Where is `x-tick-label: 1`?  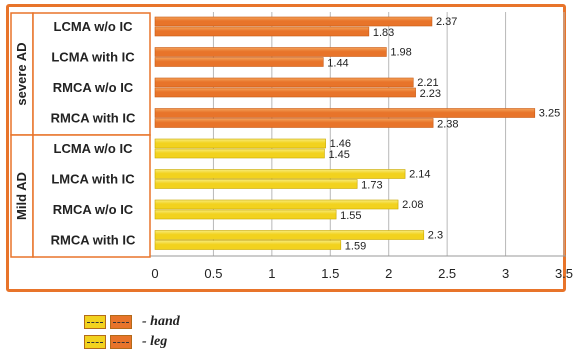 x-tick-label: 1 is located at coordinates (271, 273).